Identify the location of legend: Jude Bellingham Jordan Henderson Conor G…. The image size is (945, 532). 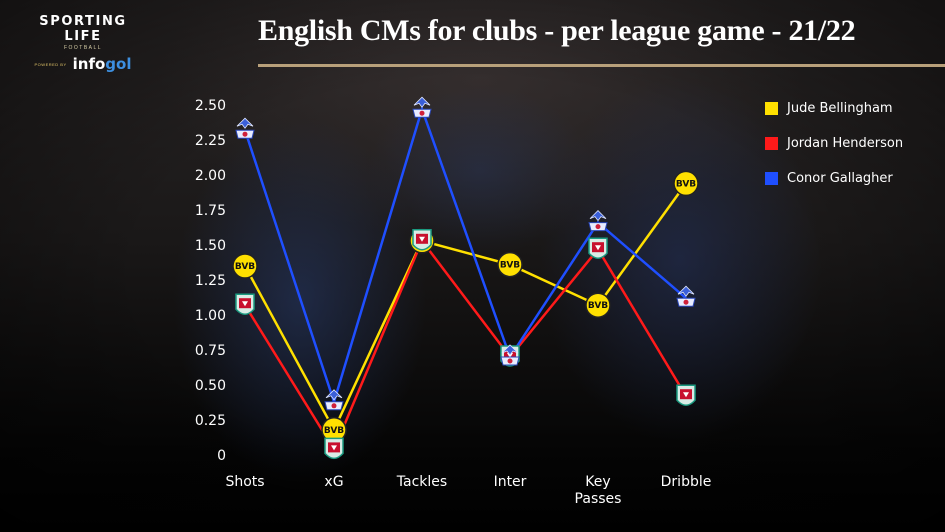
(834, 149).